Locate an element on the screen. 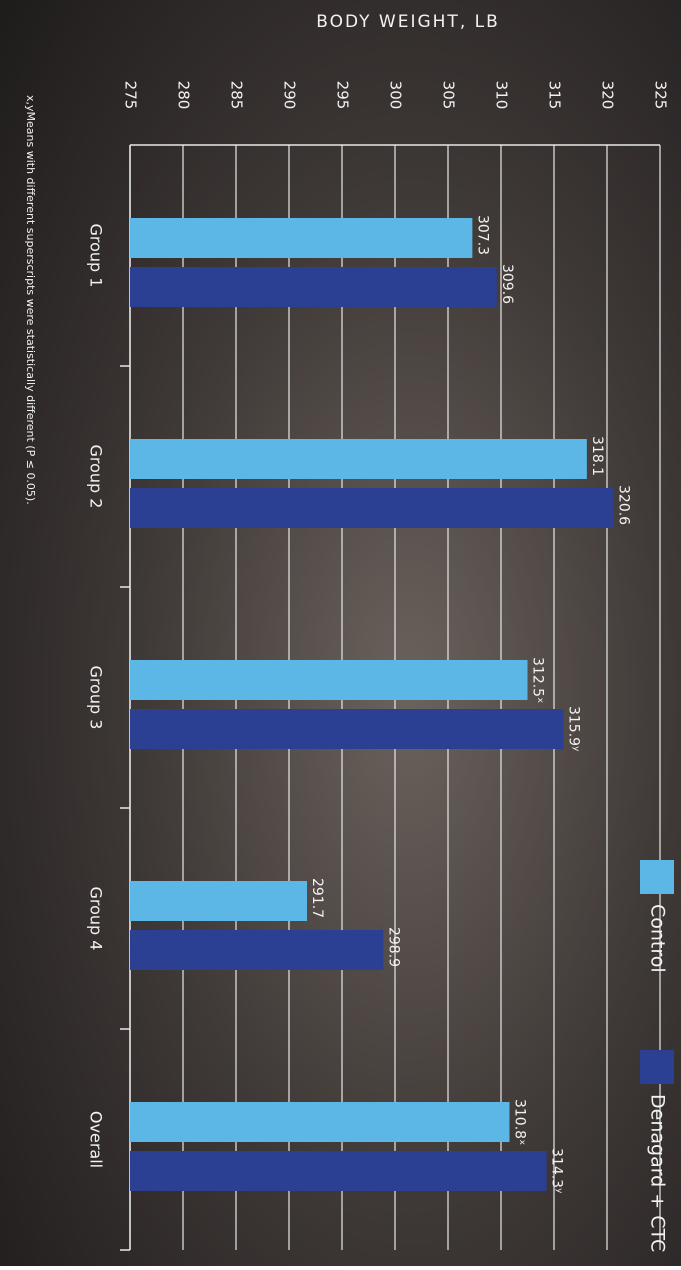 This screenshot has height=1270, width=681. category-label: Overall is located at coordinates (96, 1139).